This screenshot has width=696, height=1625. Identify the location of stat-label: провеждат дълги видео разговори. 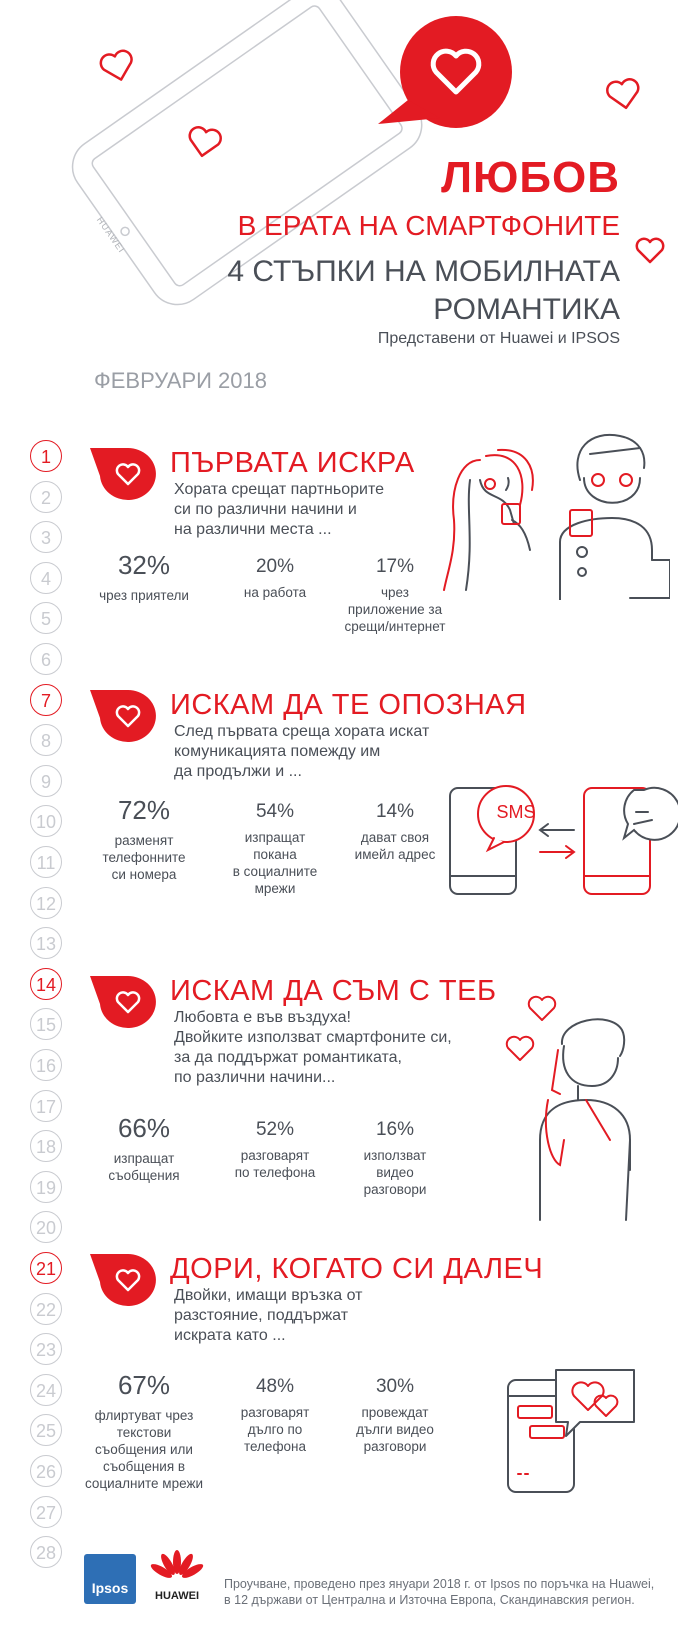
(395, 1429).